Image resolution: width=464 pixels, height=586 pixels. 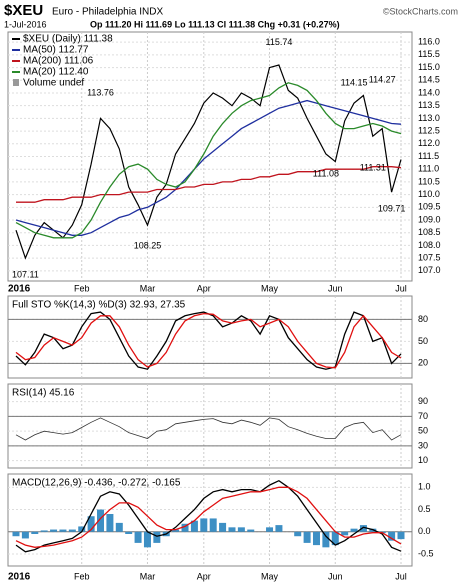 I want to click on legend-label: $XEU (Daily) 111.38, so click(x=68, y=39).